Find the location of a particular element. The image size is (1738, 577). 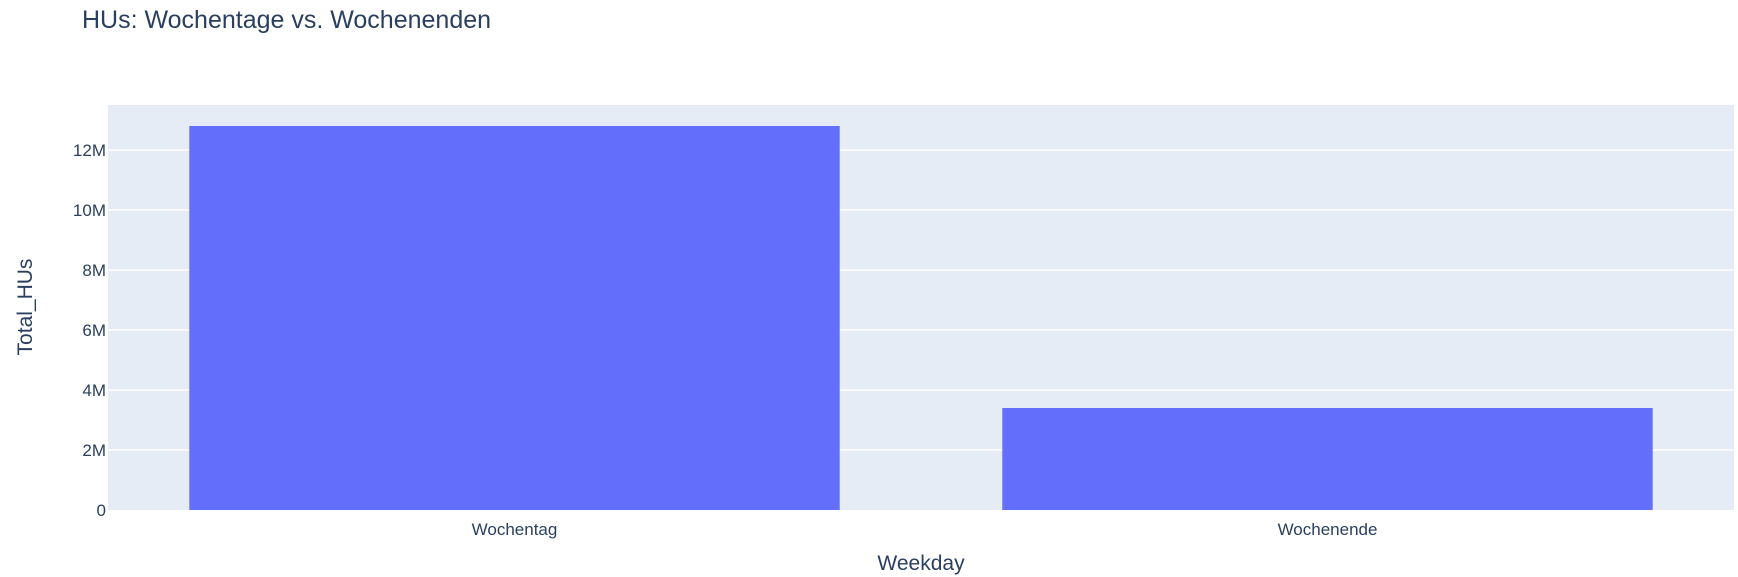

x-axis-ticks: Wochentag Wochenende is located at coordinates (925, 529).